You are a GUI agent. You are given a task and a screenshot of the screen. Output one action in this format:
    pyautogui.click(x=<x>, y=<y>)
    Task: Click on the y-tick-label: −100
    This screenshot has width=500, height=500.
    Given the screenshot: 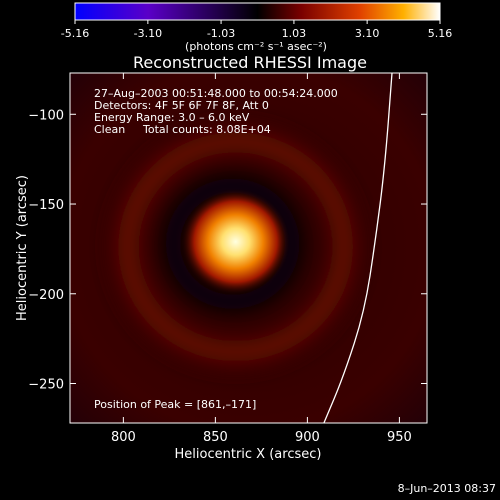 What is the action you would take?
    pyautogui.click(x=46, y=115)
    